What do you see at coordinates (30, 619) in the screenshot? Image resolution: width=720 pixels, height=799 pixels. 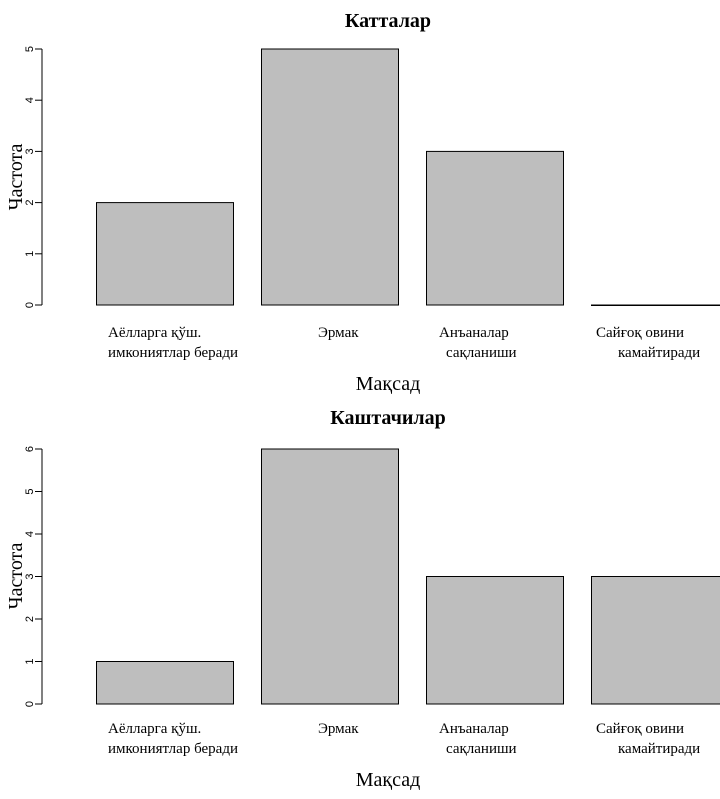 I see `y-tick-label: 2` at bounding box center [30, 619].